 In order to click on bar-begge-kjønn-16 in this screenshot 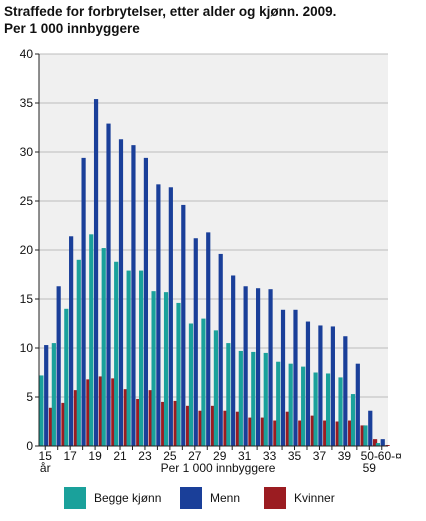, I will do `click(53, 394)`.